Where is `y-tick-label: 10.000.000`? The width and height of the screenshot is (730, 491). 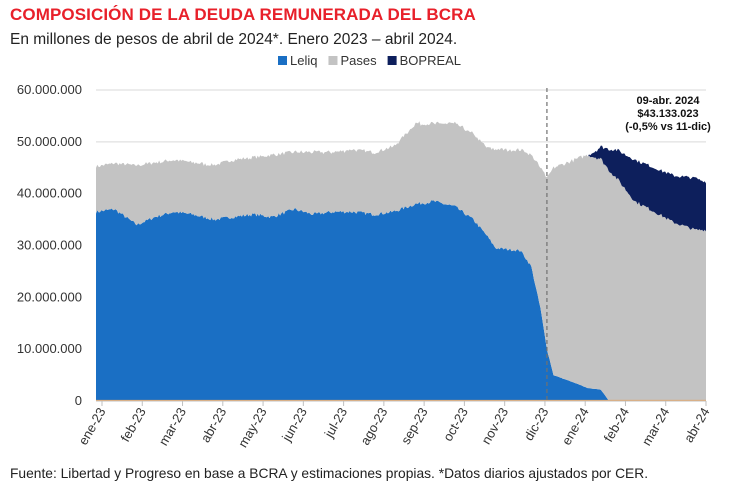 y-tick-label: 10.000.000 is located at coordinates (49, 348).